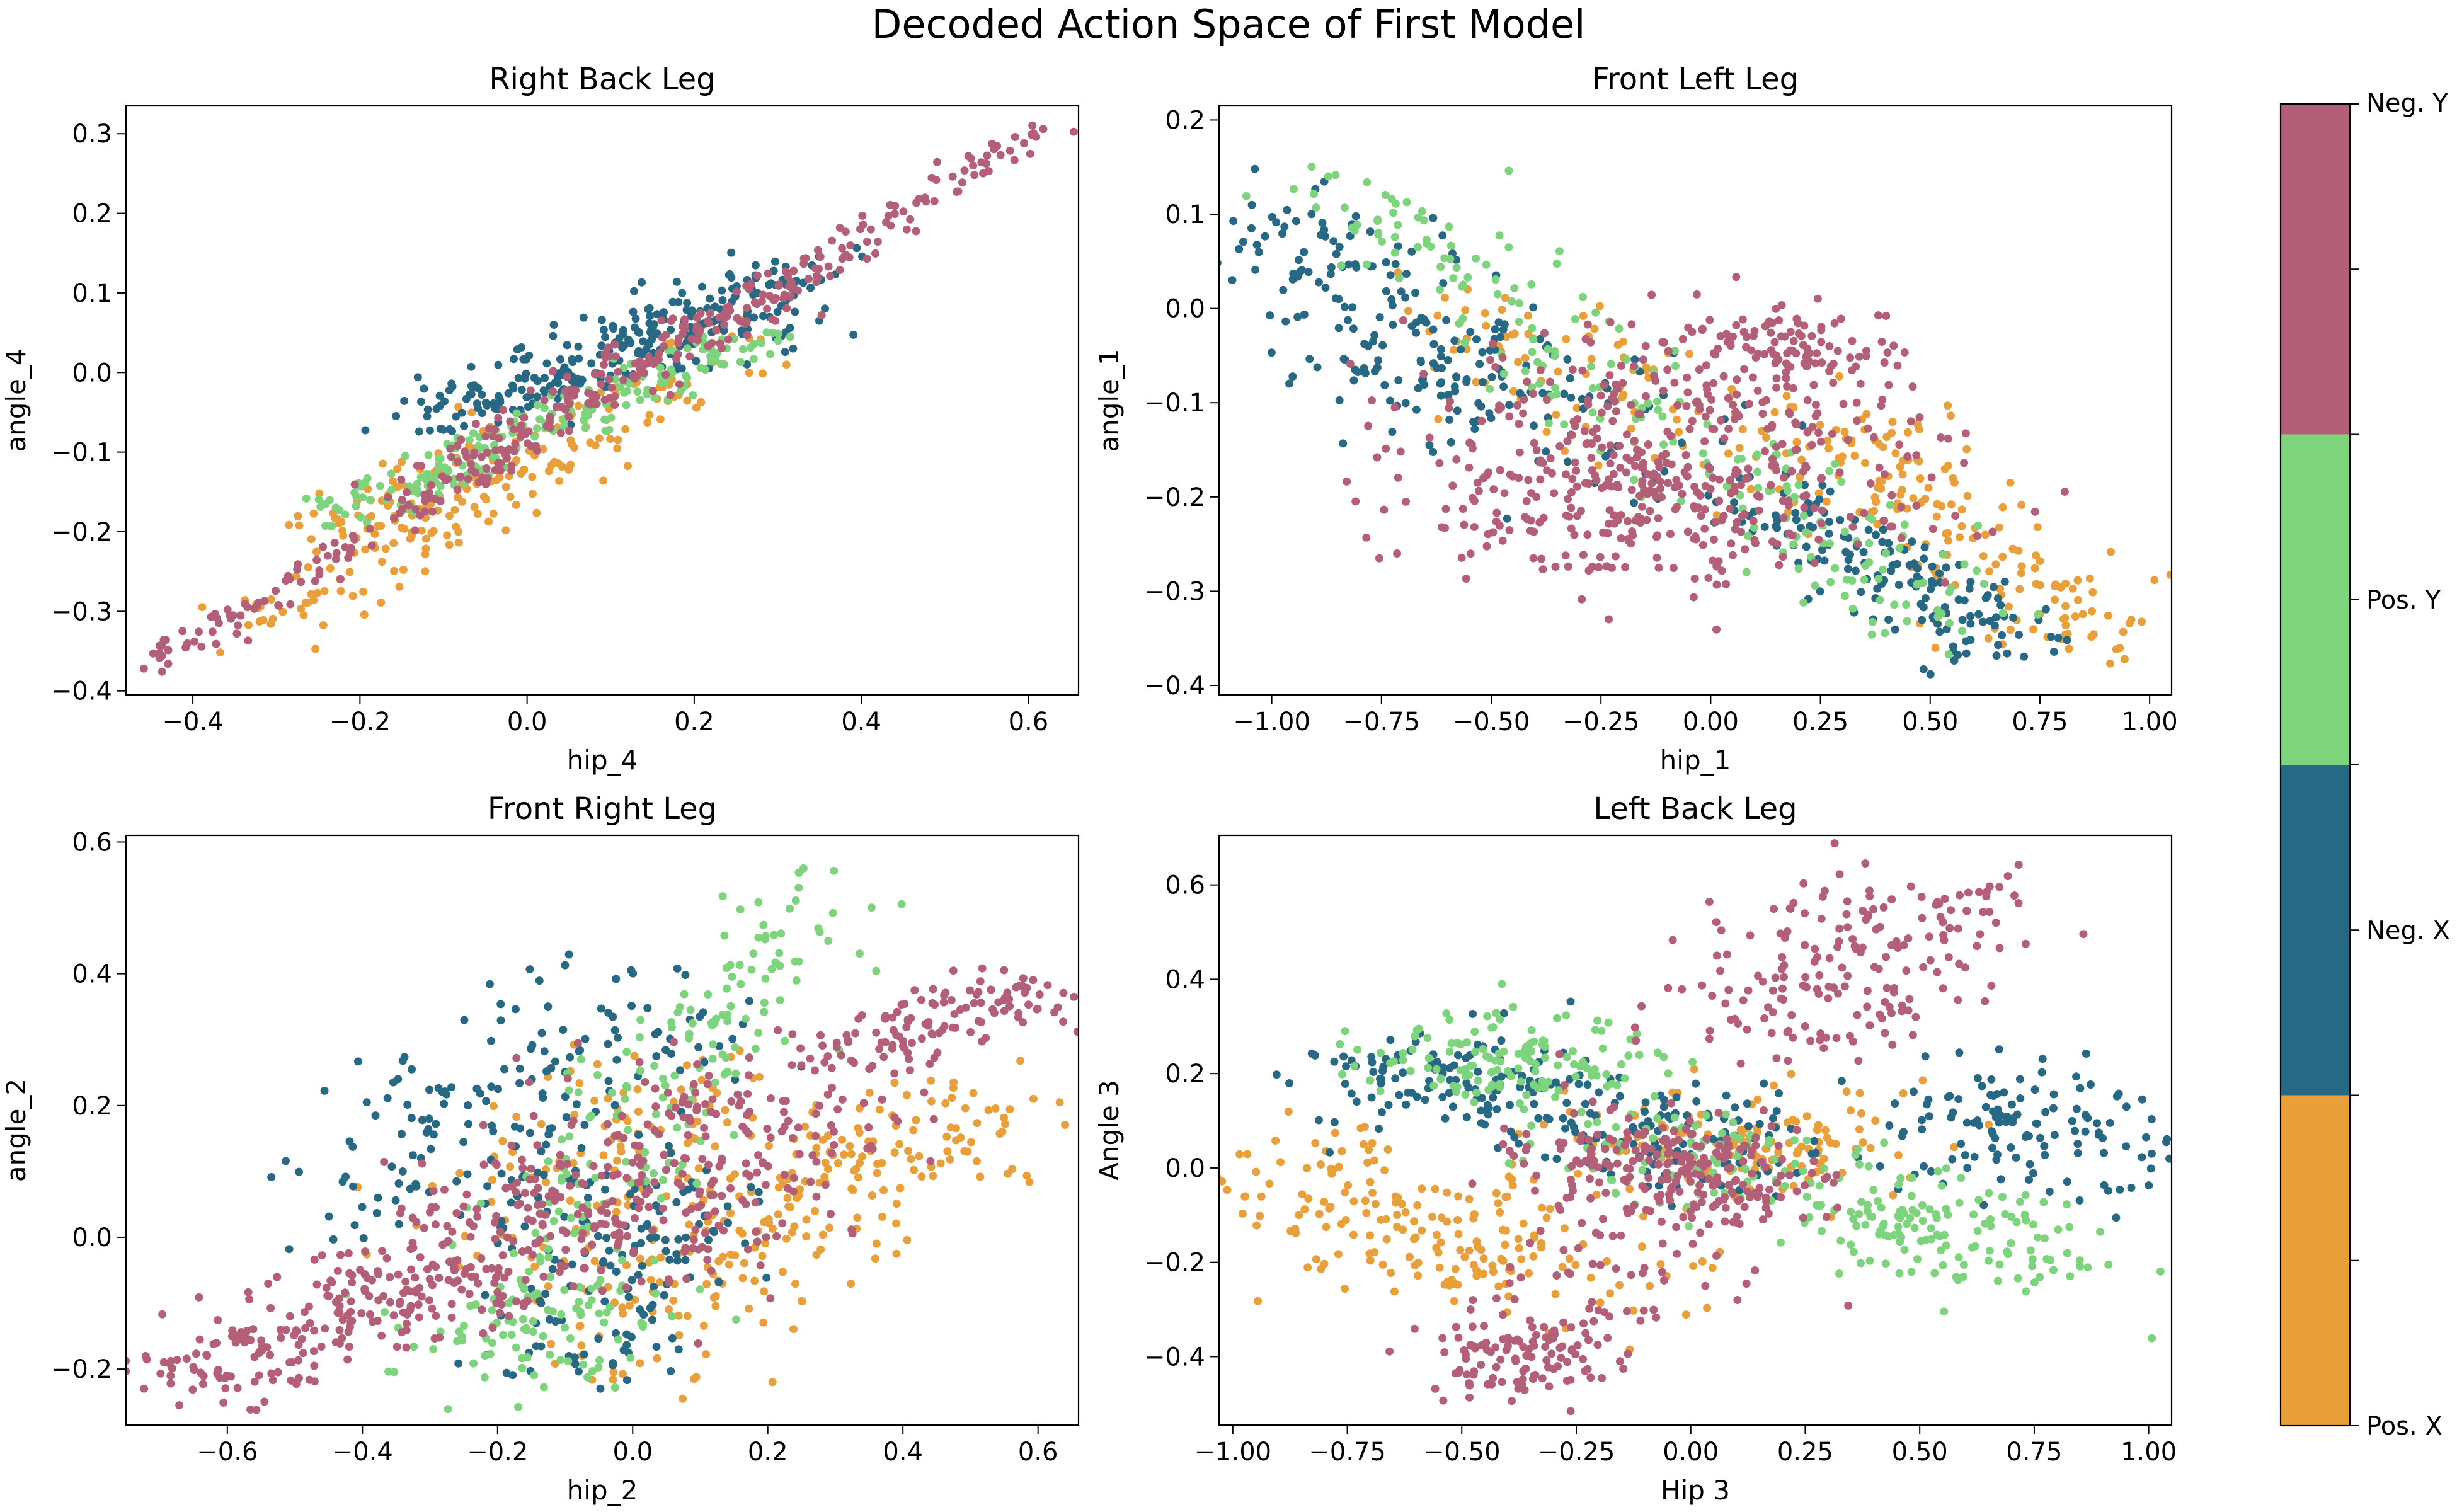 The image size is (2457, 1512). Describe the element at coordinates (92, 1237) in the screenshot. I see `y-tick-label: 0.0` at that location.